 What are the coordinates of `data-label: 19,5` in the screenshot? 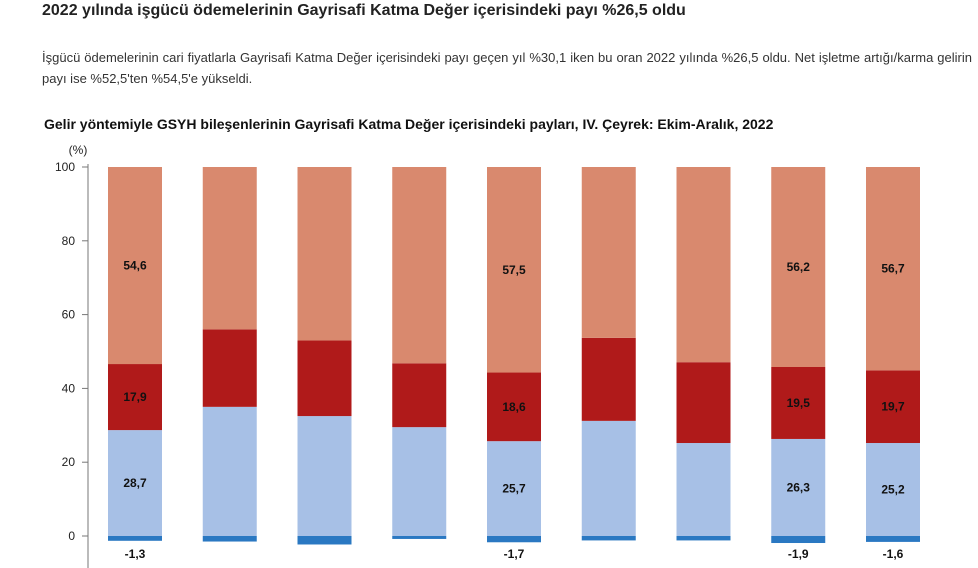 It's located at (799, 403).